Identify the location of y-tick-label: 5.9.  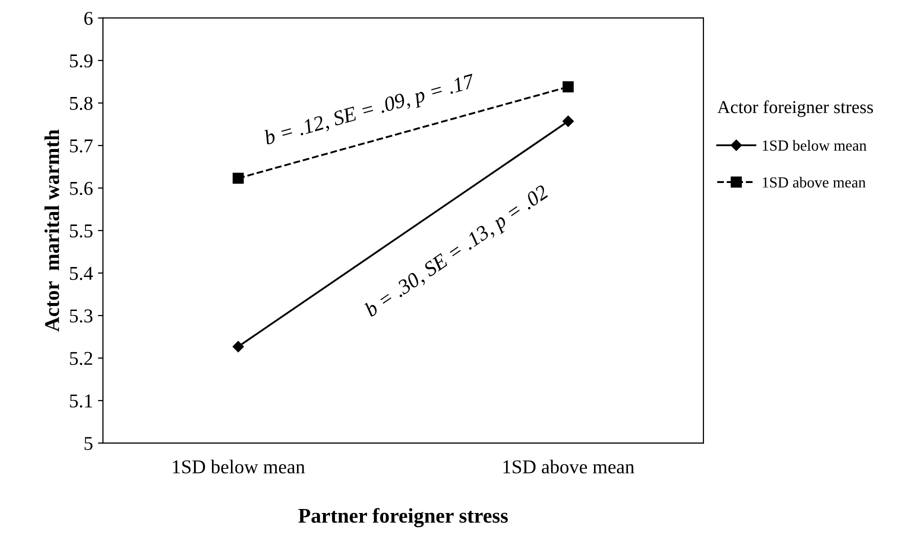
(81, 61).